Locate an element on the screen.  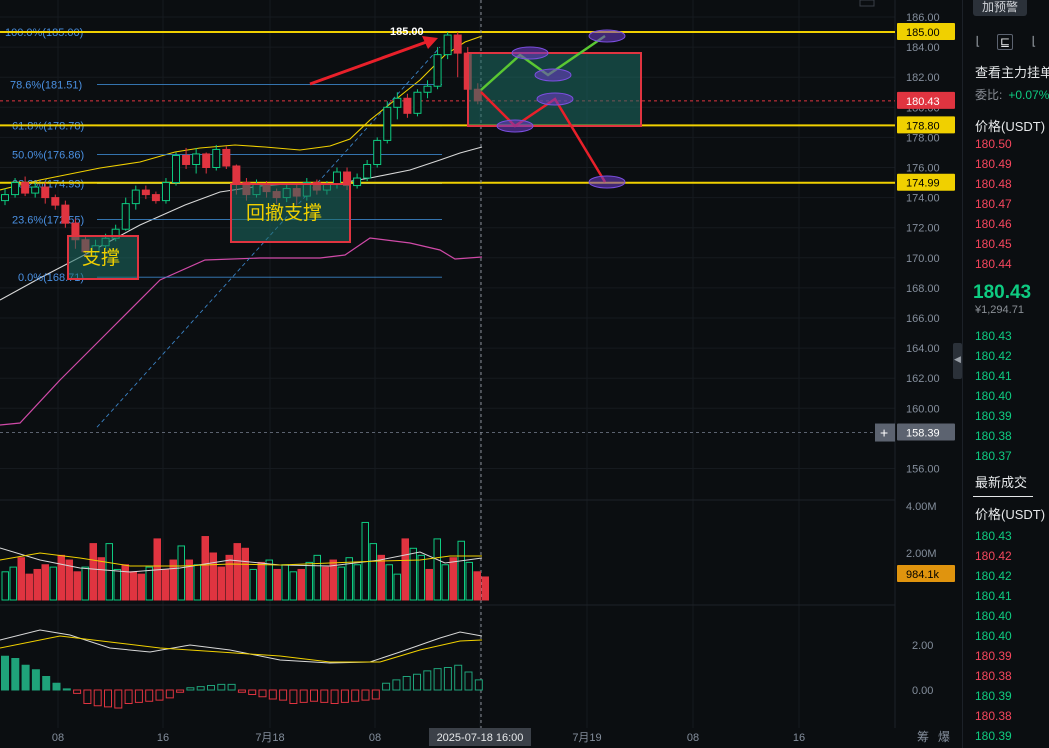
bearish-path-line is located at coordinates (543, 137).